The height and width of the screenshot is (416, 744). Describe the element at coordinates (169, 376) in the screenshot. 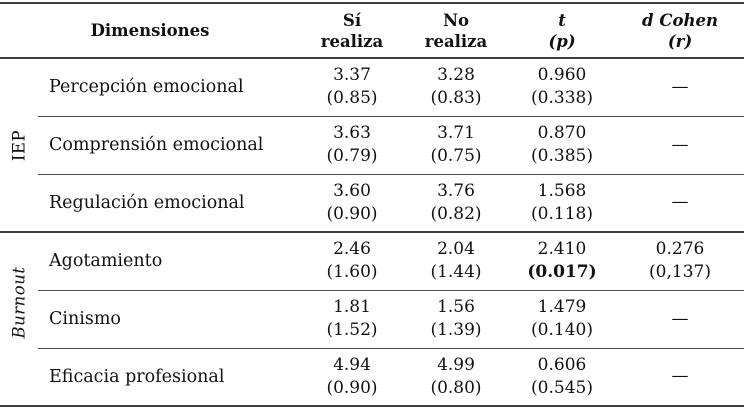

I see `dimension-label: Eficacia profesional` at that location.